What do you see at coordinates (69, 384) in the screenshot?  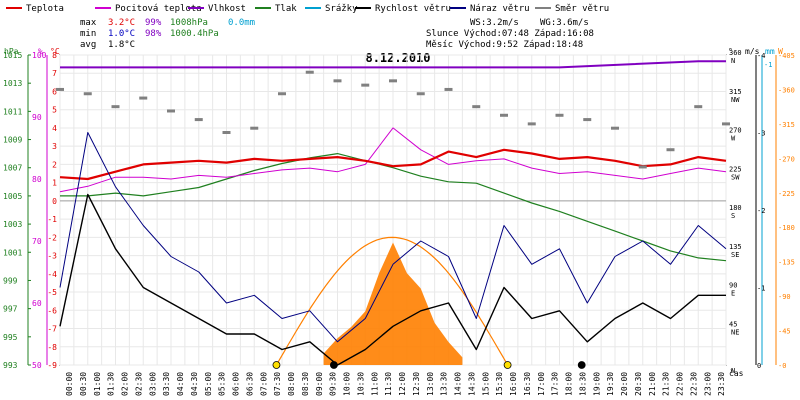 I see `x-tick-label: 00:00` at bounding box center [69, 384].